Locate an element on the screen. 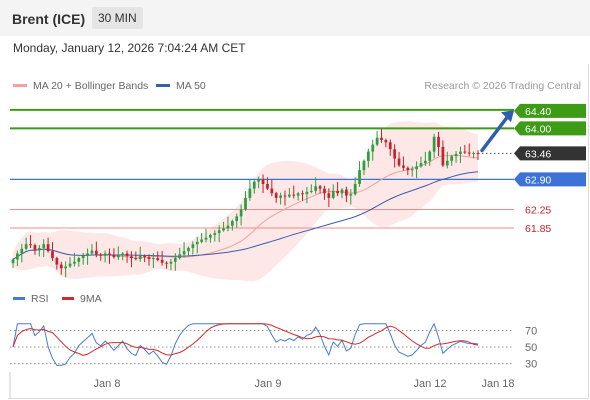  level-label-resistance: 64.40 is located at coordinates (538, 112).